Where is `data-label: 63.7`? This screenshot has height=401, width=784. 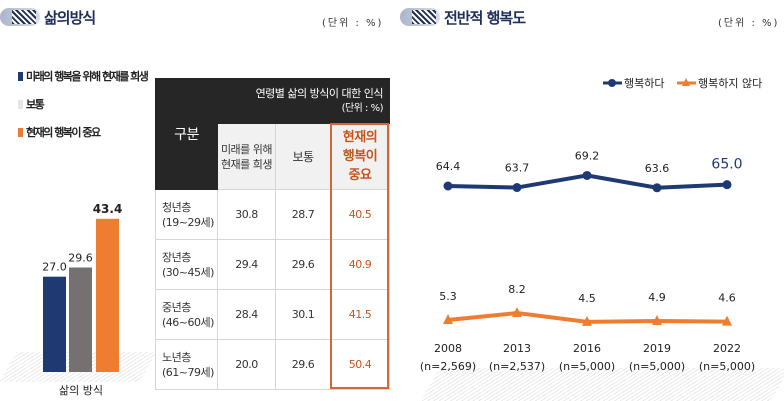
data-label: 63.7 is located at coordinates (517, 168).